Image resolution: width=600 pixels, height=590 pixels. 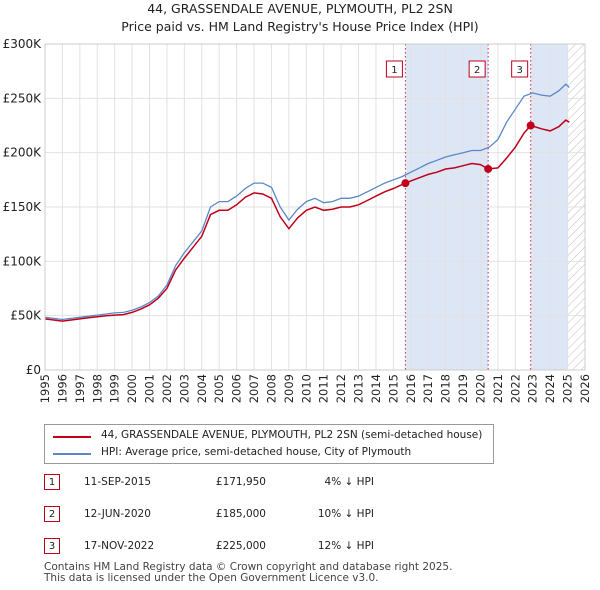 What do you see at coordinates (306, 388) in the screenshot?
I see `x-tick-label: 2010` at bounding box center [306, 388].